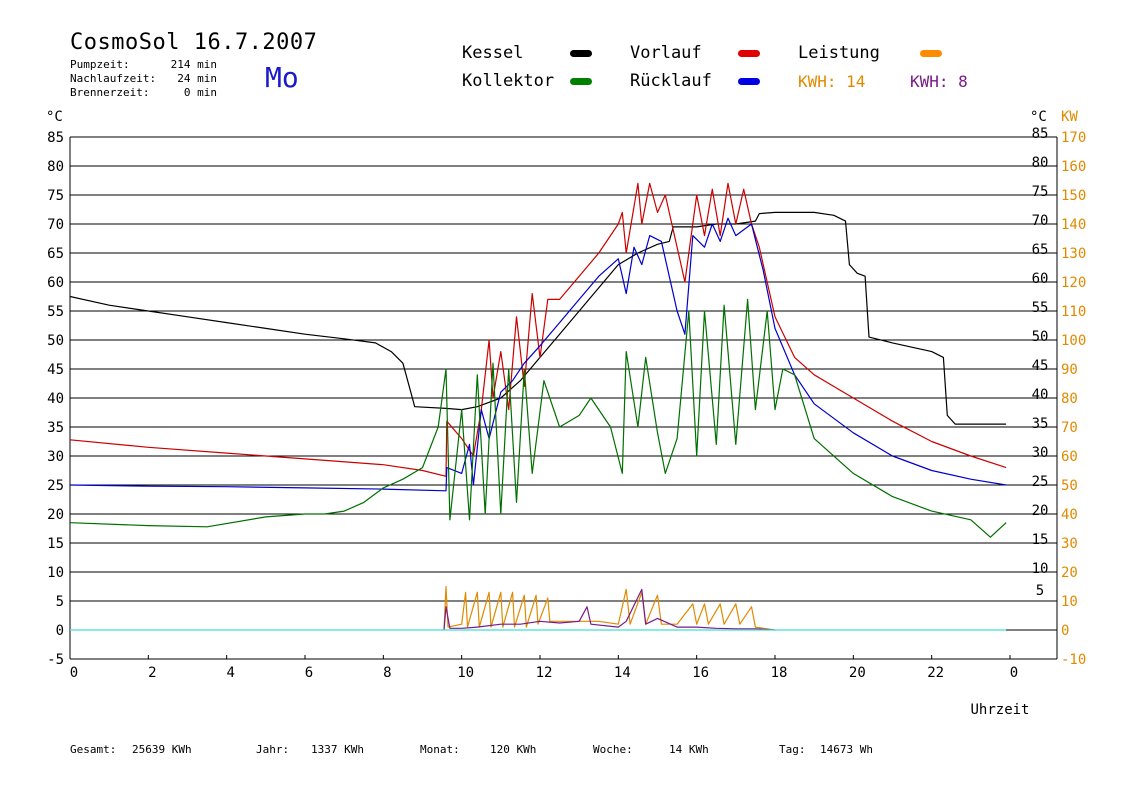  What do you see at coordinates (55, 428) in the screenshot?
I see `y-tick-label: 35` at bounding box center [55, 428].